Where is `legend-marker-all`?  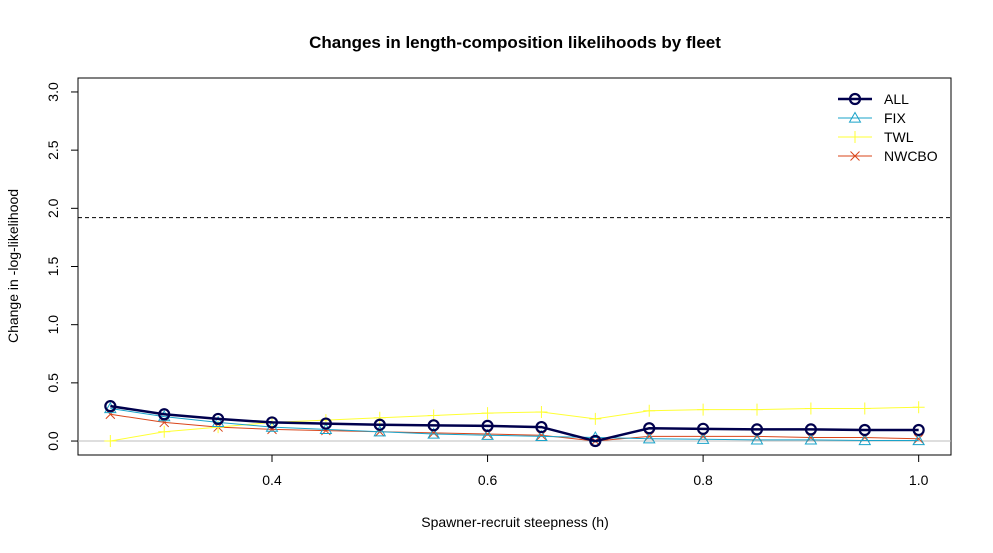
legend-marker-all is located at coordinates (855, 99).